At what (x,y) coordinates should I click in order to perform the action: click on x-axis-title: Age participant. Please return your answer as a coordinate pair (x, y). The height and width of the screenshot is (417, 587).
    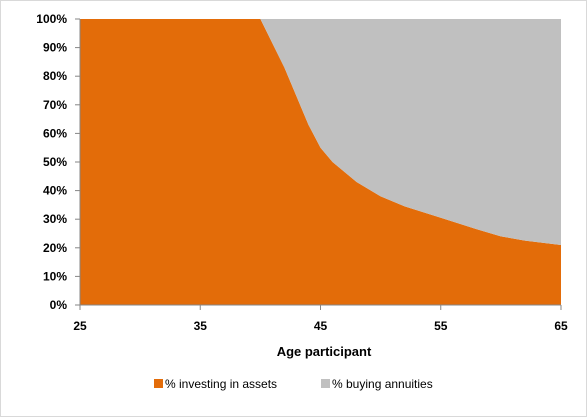
    Looking at the image, I should click on (324, 351).